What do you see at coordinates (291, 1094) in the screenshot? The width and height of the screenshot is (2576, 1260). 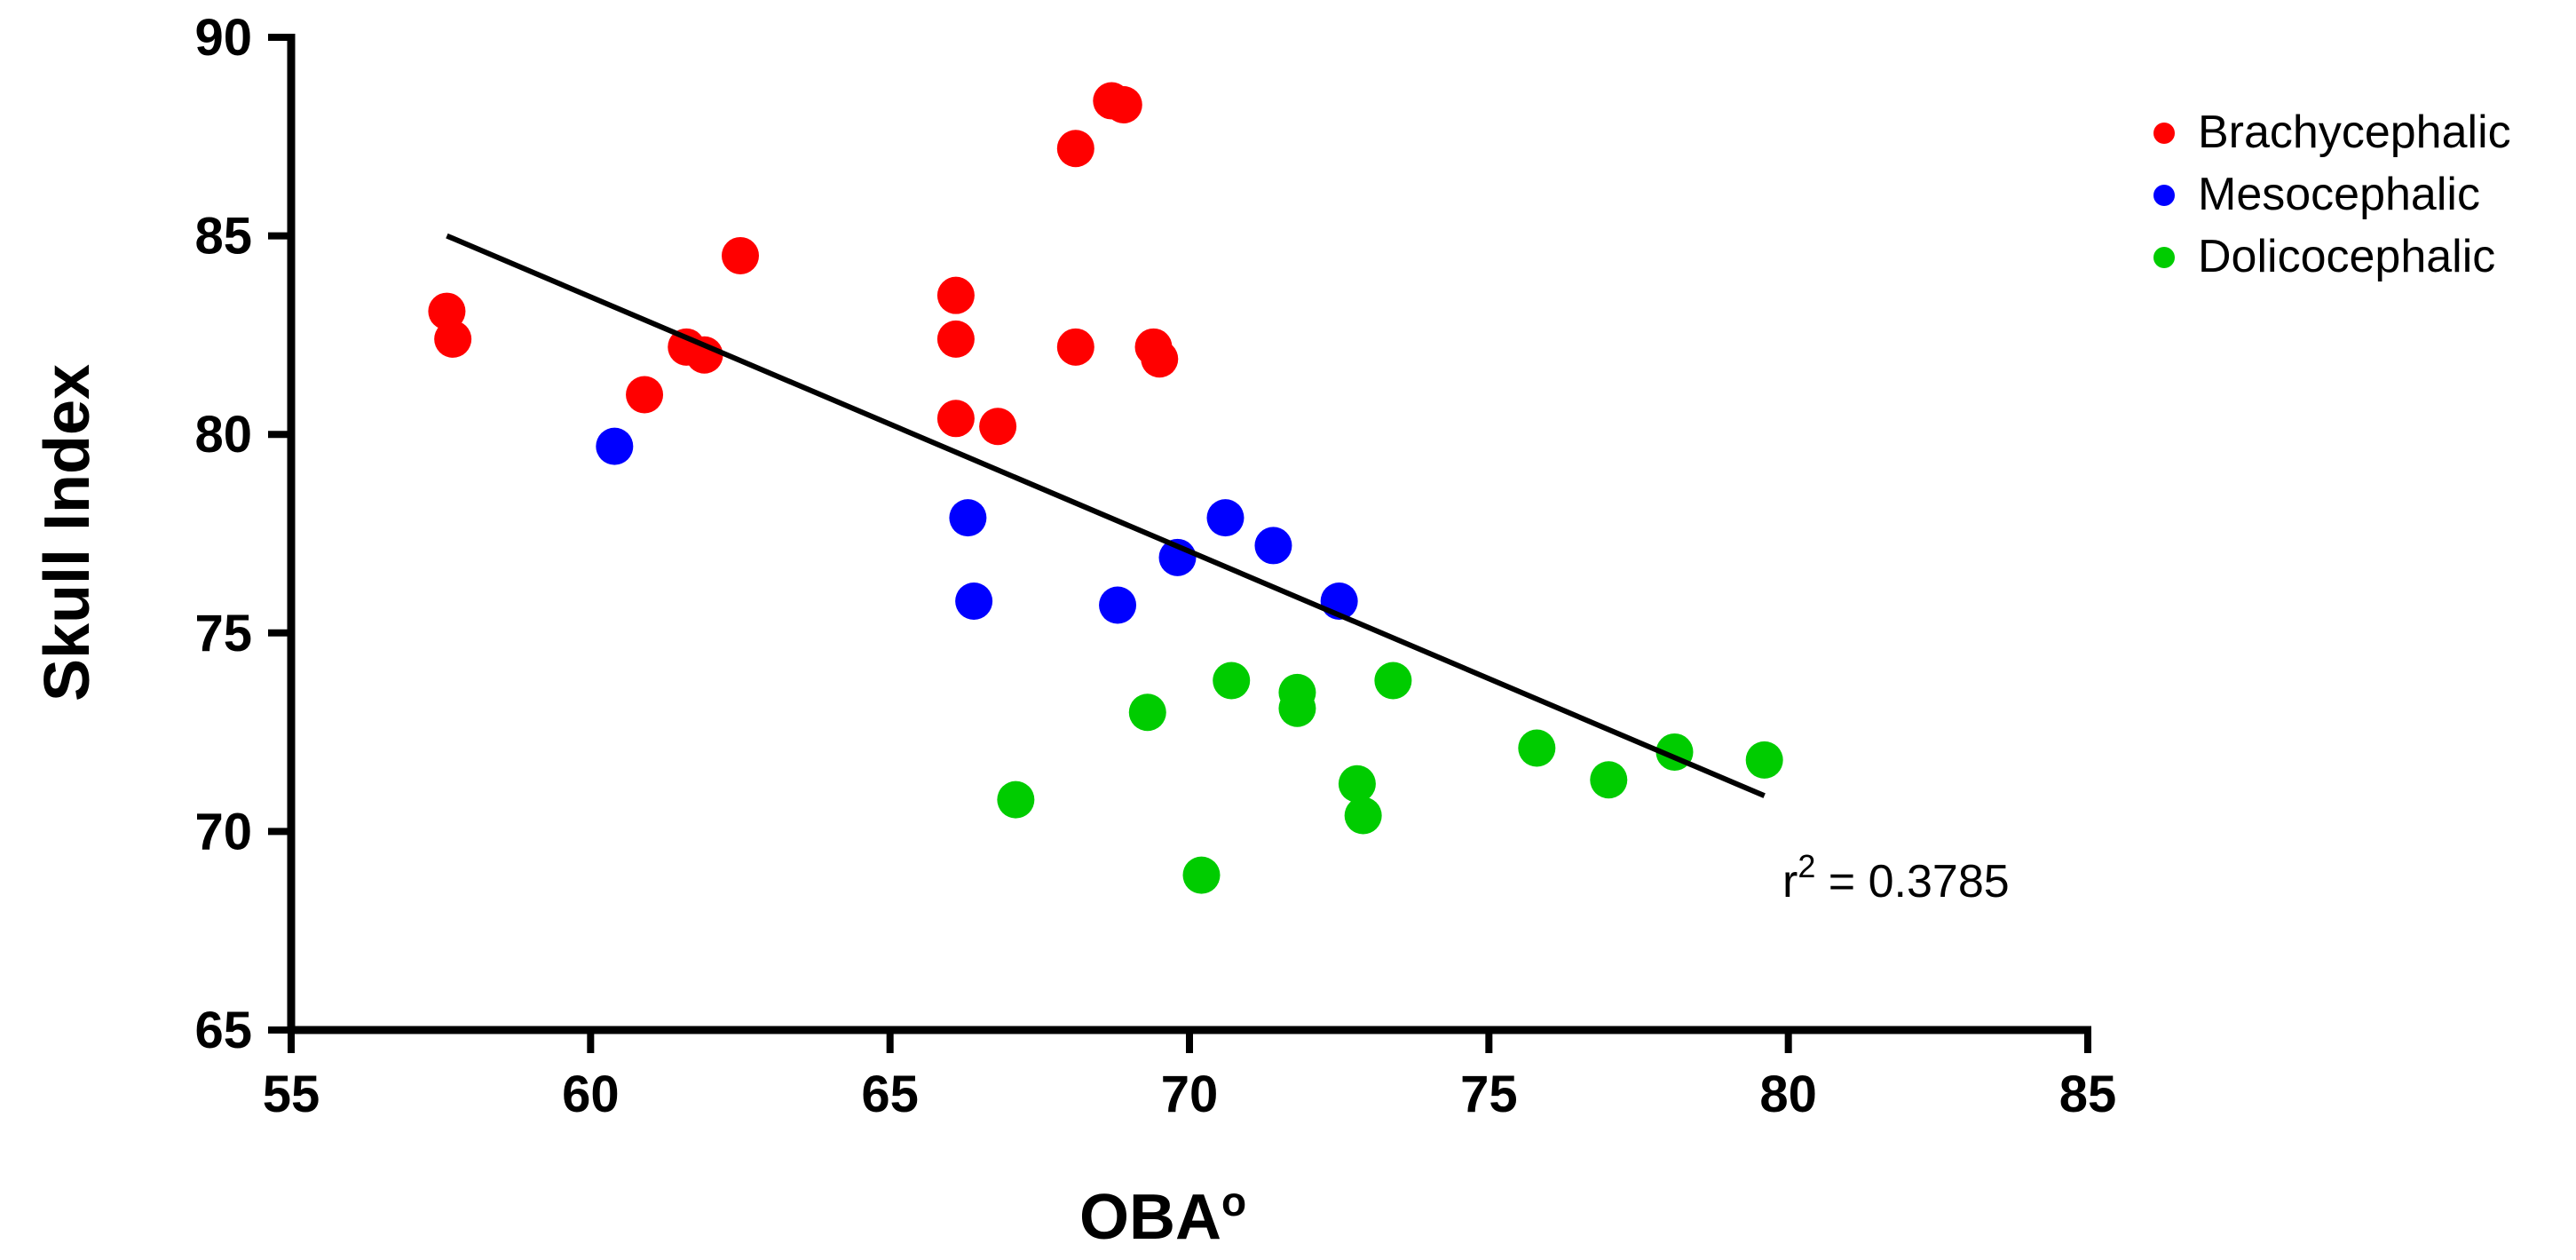 I see `x-tick-label-55: 55` at bounding box center [291, 1094].